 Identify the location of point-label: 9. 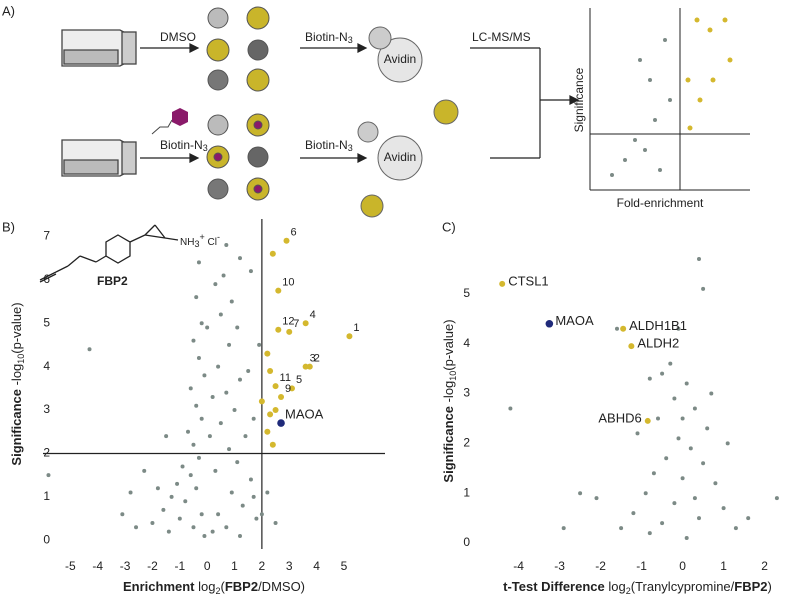
(288, 389).